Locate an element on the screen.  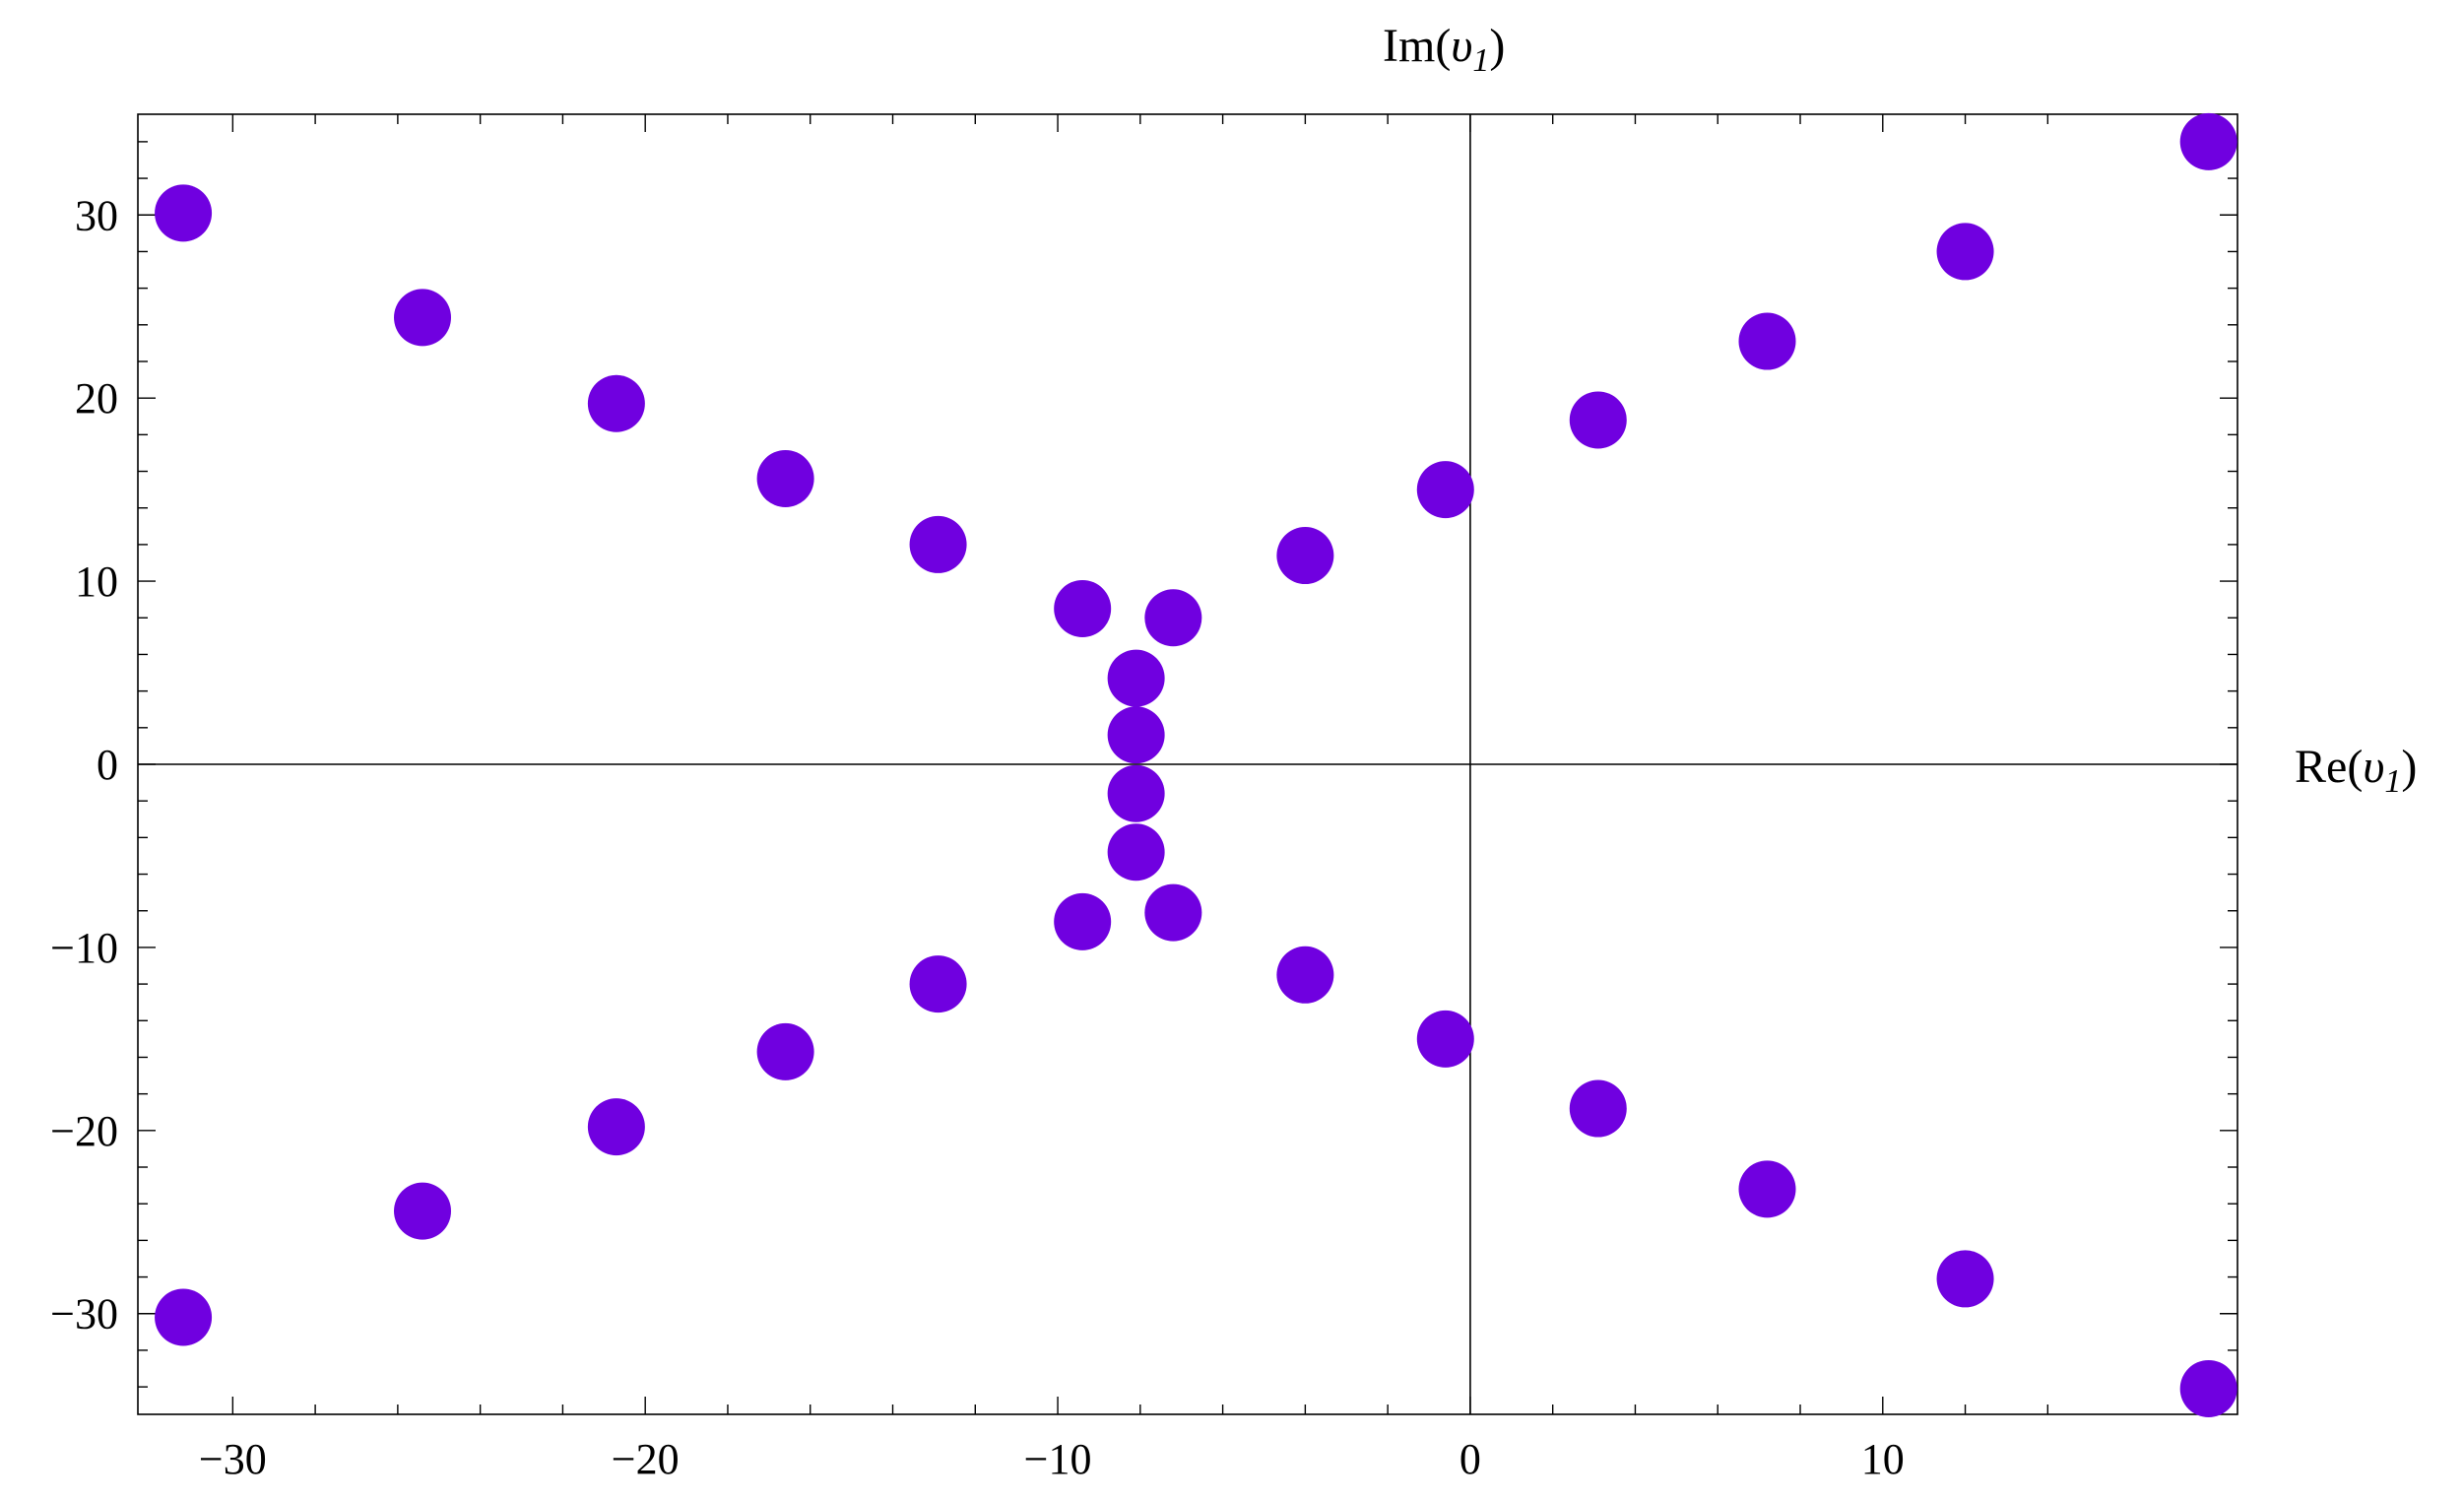
y-tick-label: −20 is located at coordinates (84, 1131).